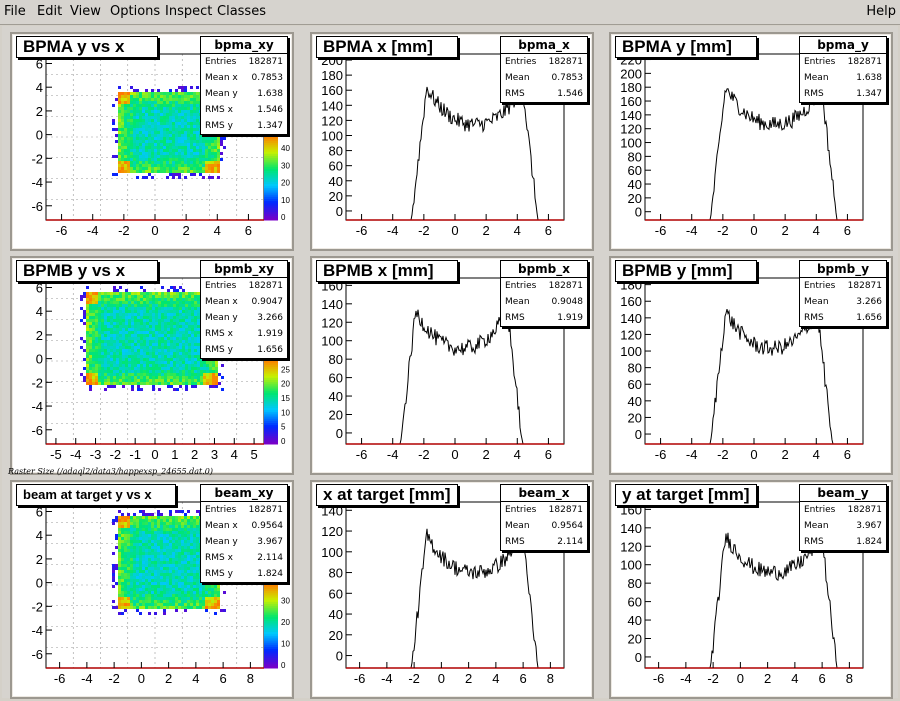 The width and height of the screenshot is (900, 701). What do you see at coordinates (244, 78) in the screenshot?
I see `stats-row: Mean x 0.7853` at bounding box center [244, 78].